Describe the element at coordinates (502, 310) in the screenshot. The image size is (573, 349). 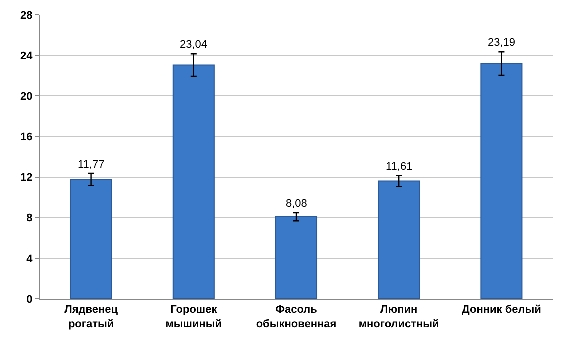
I see `x-tick-label: Донник белый` at that location.